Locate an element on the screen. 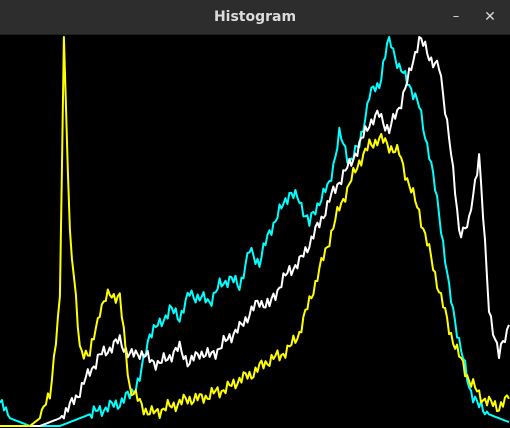 This screenshot has width=510, height=428. minimize-button: – is located at coordinates (456, 17).